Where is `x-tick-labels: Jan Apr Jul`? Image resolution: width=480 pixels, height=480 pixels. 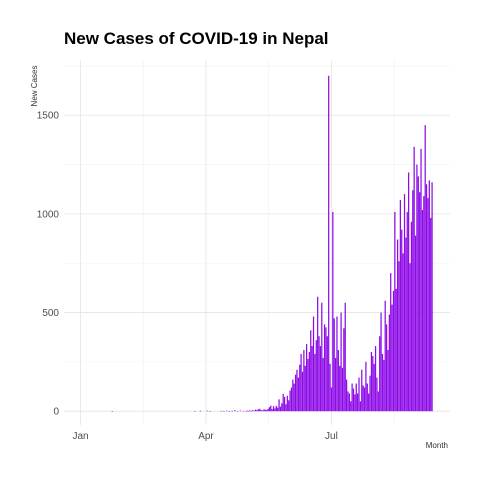 x-tick-labels: Jan Apr Jul is located at coordinates (204, 436).